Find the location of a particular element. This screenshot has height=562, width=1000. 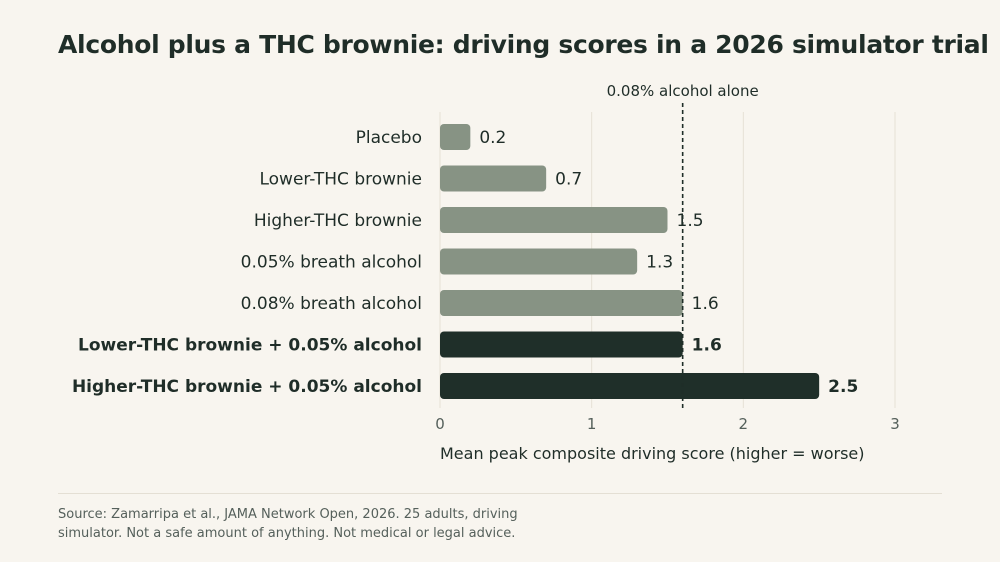

x-axis-ticks: 0 1 2 3 is located at coordinates (667, 424).